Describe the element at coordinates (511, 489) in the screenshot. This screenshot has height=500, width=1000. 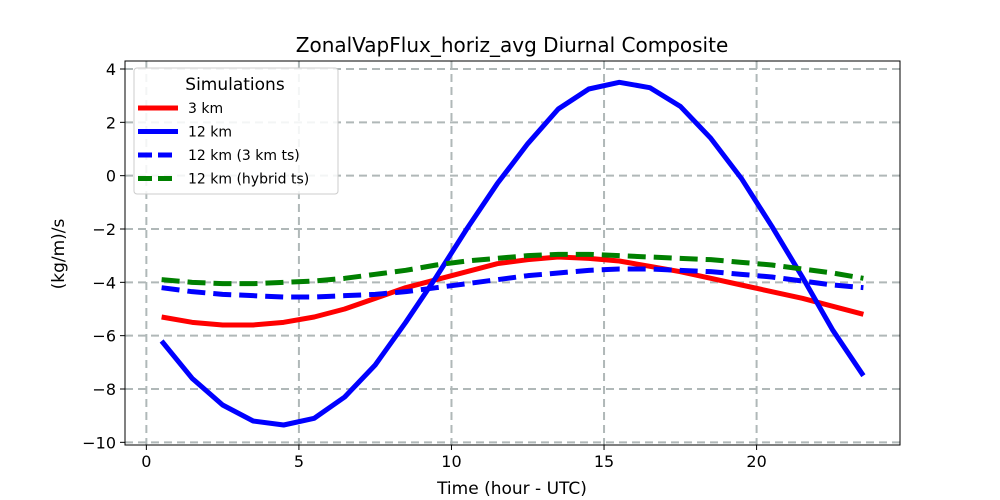
I see `x-axis-label: Time (hour - UTC)` at that location.